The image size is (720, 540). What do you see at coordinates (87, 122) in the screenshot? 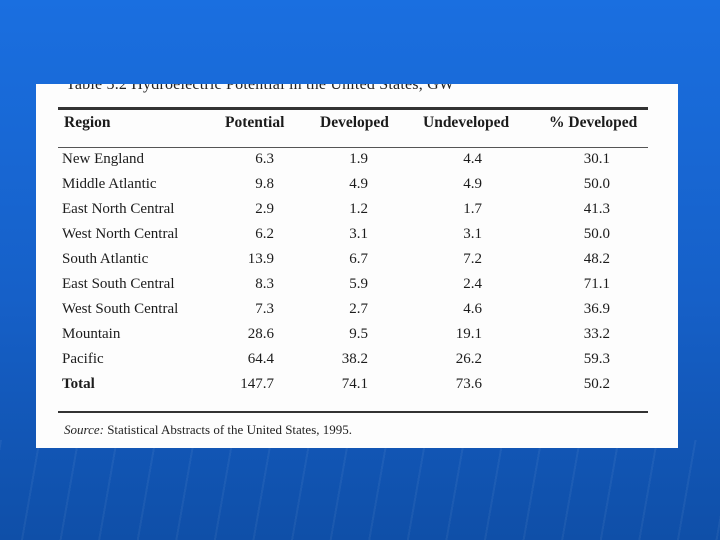
I see `header-region: Region` at bounding box center [87, 122].